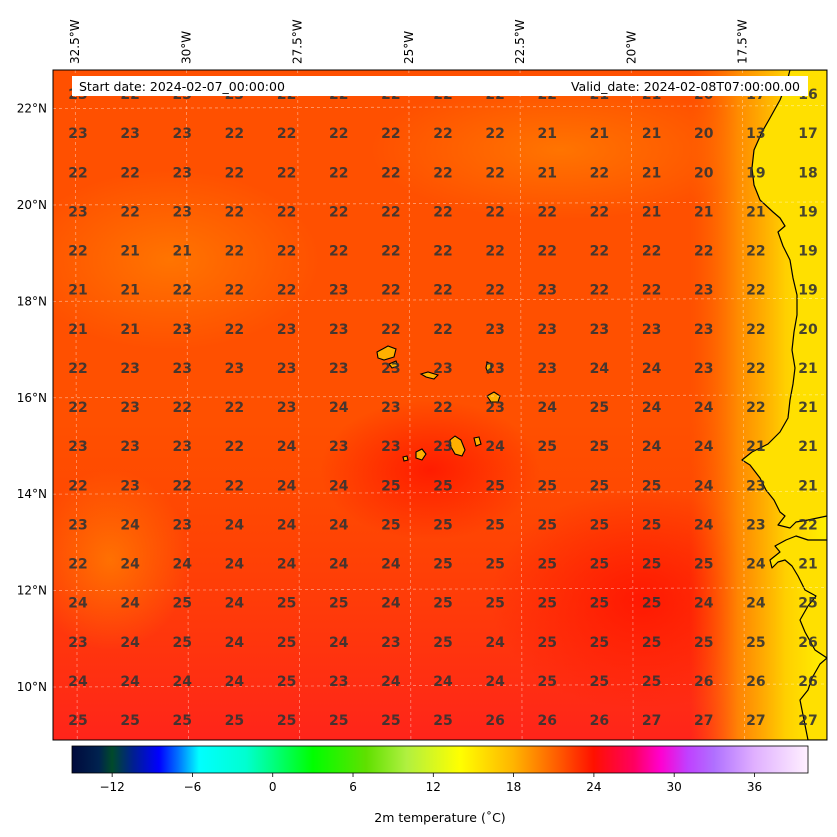  I want to click on island-santo-antao, so click(386, 353).